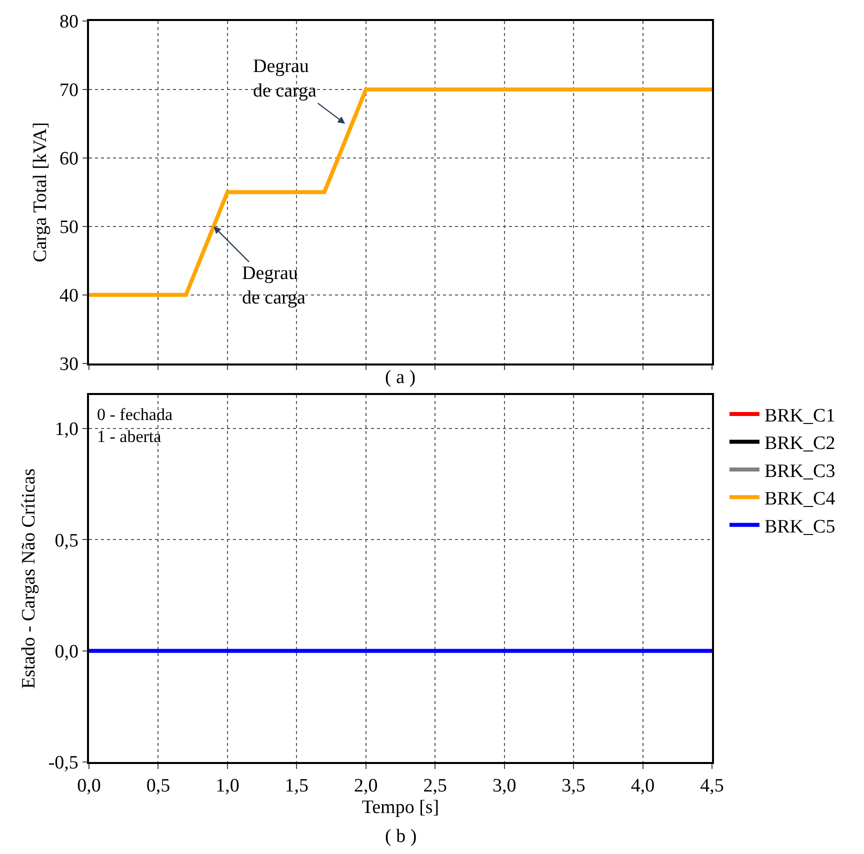  I want to click on y-tick-label: 40, so click(68, 296).